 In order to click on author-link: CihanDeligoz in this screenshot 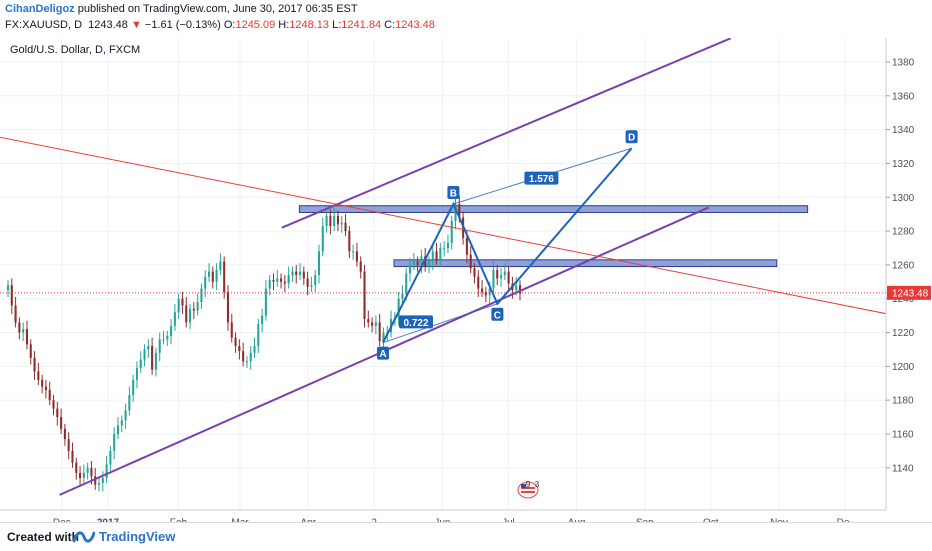, I will do `click(40, 9)`.